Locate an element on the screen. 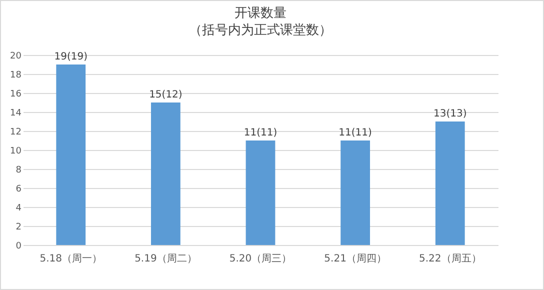 This screenshot has width=544, height=290. data-label: 13(13) is located at coordinates (450, 114).